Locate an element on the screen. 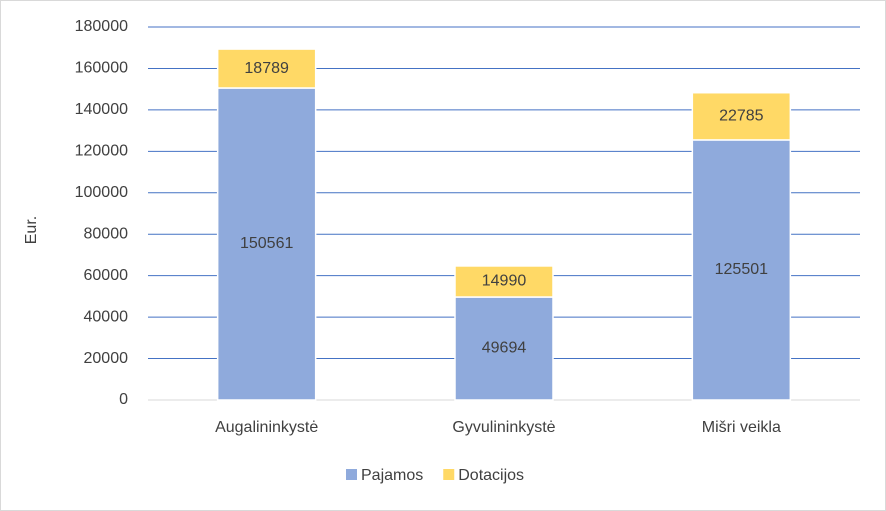 This screenshot has height=511, width=886. y-tick-label: 80000 is located at coordinates (106, 233).